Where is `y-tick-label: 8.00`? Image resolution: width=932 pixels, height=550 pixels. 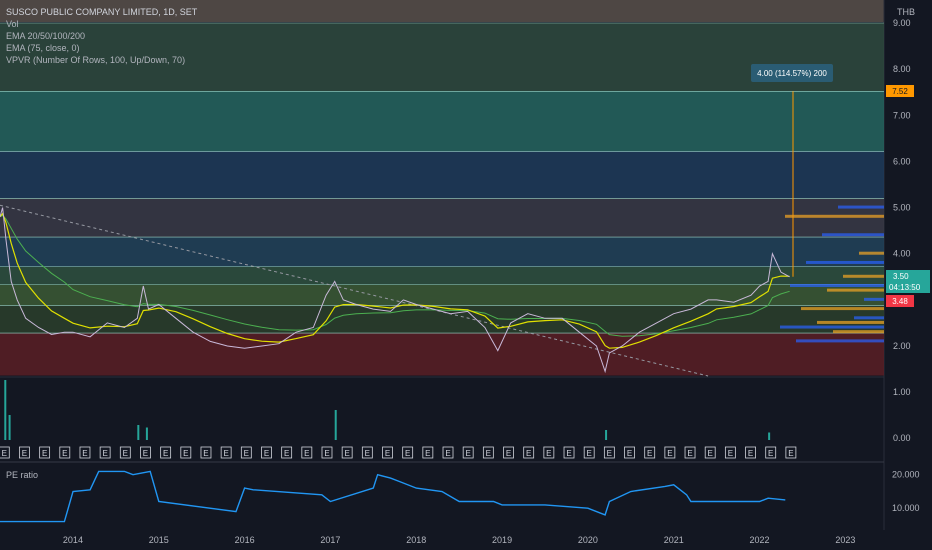
y-tick-label: 8.00 is located at coordinates (902, 69).